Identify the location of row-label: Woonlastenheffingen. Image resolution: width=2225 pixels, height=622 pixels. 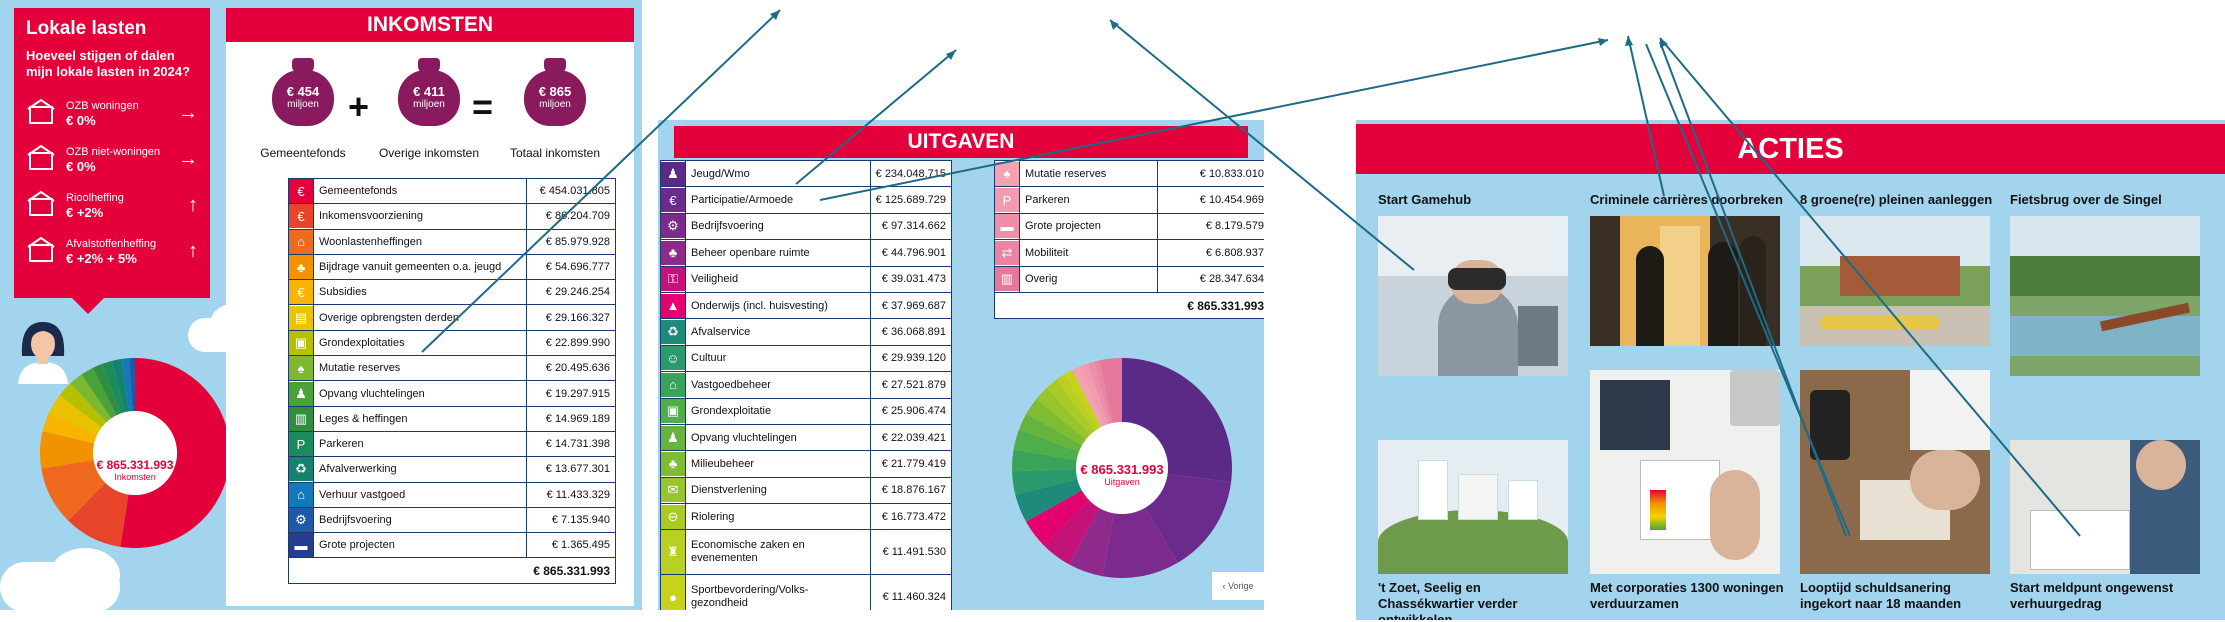
(420, 241).